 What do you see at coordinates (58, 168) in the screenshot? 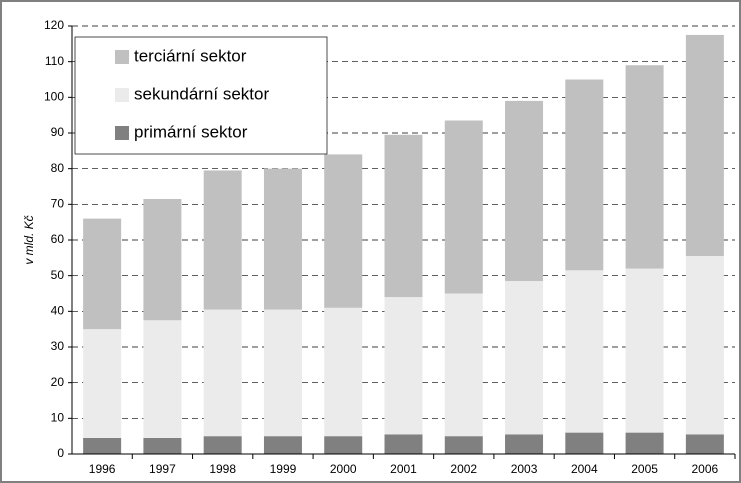
I see `y-tick-label: 80` at bounding box center [58, 168].